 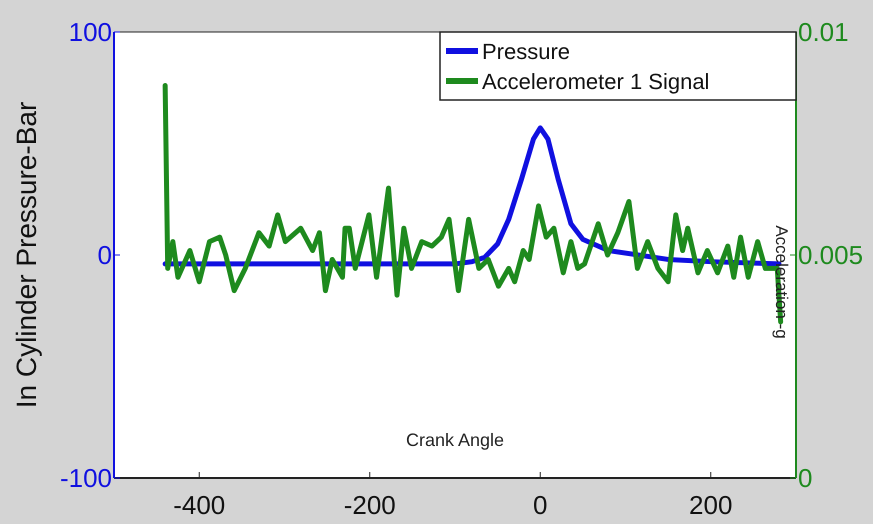 I want to click on y-tick-label: 0, so click(x=105, y=255).